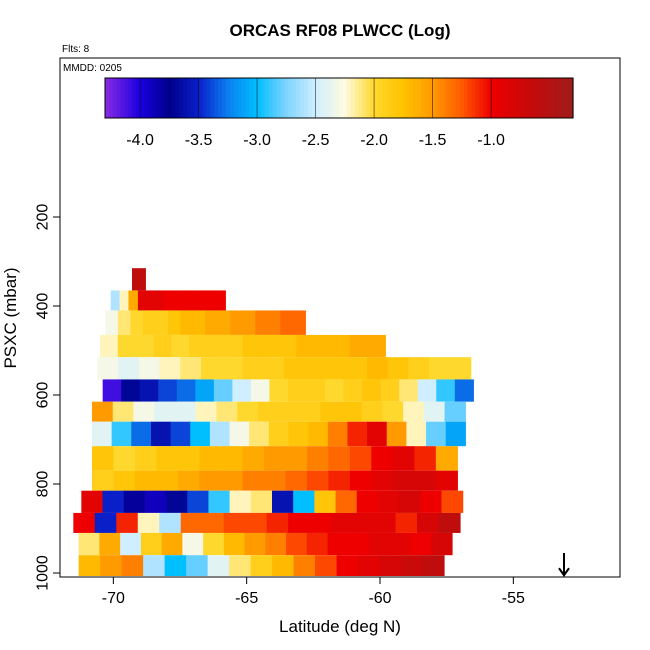  What do you see at coordinates (43, 573) in the screenshot?
I see `y-tick-label: 1000` at bounding box center [43, 573].